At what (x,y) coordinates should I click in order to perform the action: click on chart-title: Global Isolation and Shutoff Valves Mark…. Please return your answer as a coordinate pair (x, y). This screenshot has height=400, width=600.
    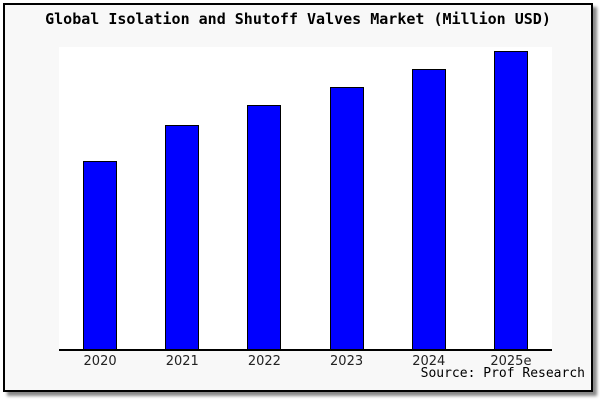
    Looking at the image, I should click on (298, 19).